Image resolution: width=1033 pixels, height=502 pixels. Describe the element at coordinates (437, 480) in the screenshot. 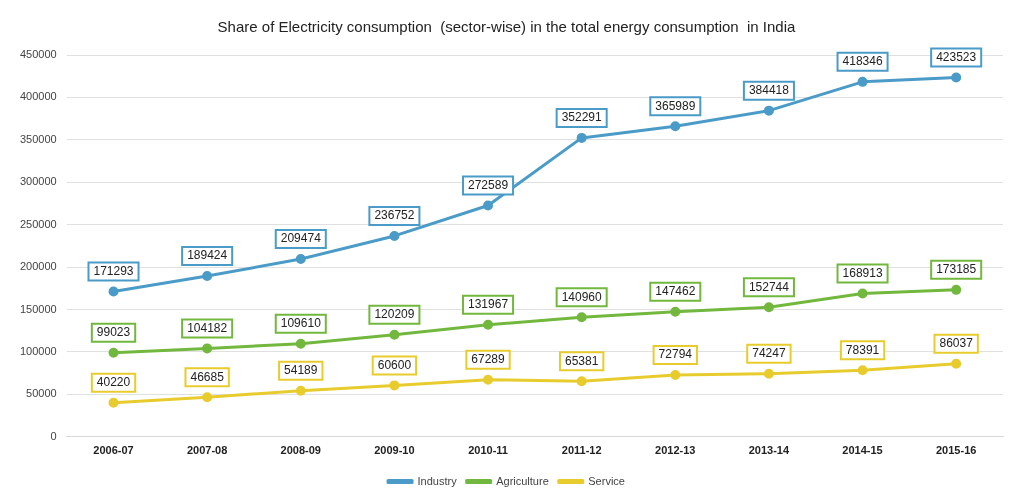

I see `legend-label: Industry` at that location.